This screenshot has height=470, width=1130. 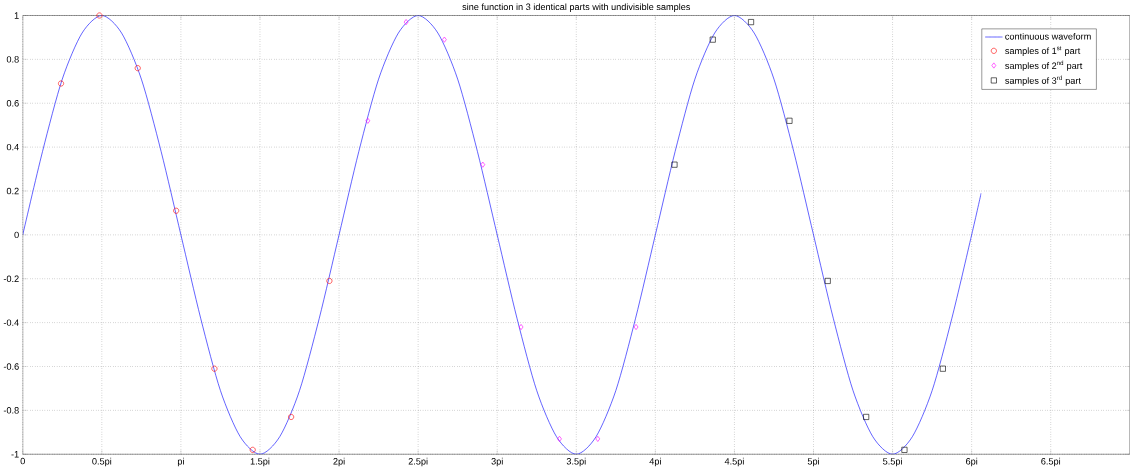 I want to click on y-tick-label: 0.6, so click(x=12, y=103).